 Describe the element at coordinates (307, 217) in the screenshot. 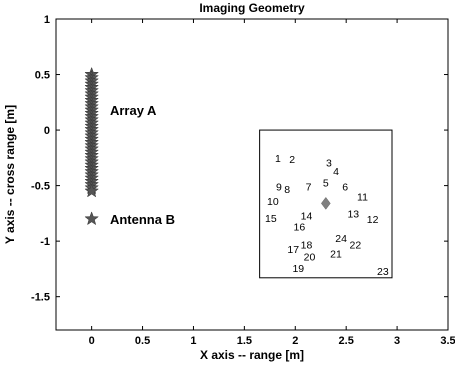

I see `target-label: 14` at that location.